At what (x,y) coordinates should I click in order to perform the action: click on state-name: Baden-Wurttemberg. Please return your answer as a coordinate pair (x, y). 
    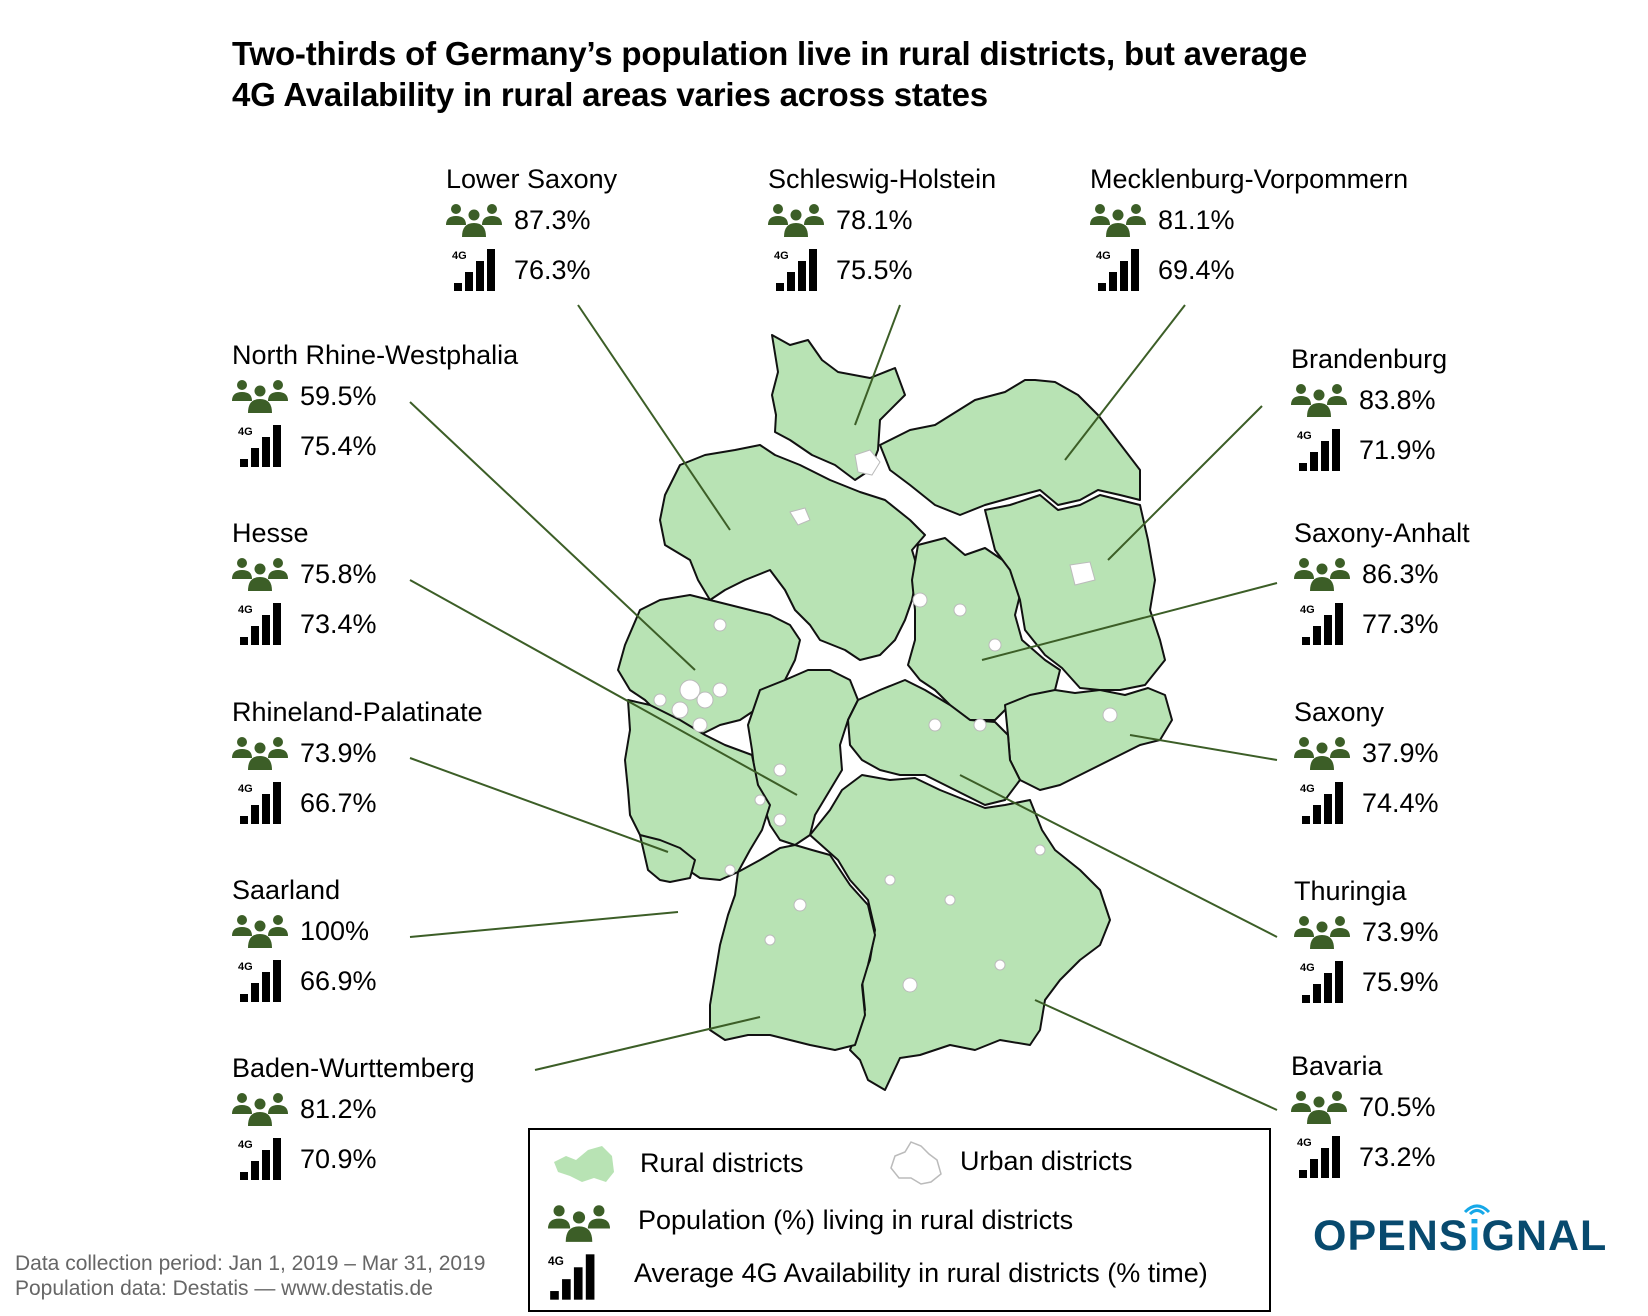
    Looking at the image, I should click on (353, 1068).